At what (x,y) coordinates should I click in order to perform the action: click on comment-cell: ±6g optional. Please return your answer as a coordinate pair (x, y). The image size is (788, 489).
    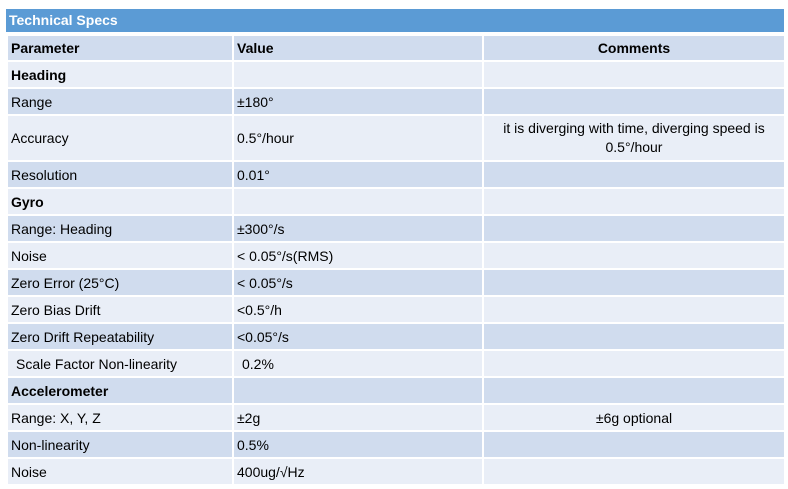
    Looking at the image, I should click on (634, 417).